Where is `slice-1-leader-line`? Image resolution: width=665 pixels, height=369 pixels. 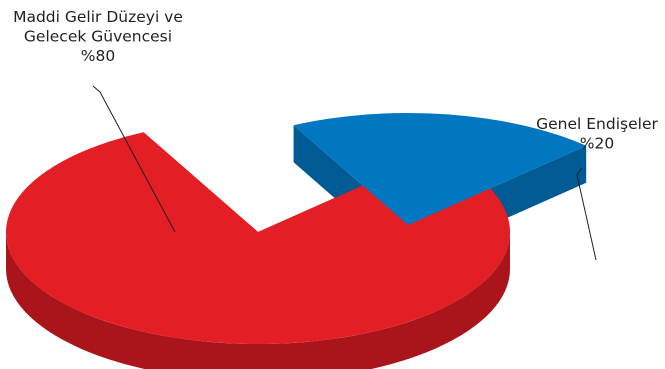 slice-1-leader-line is located at coordinates (586, 214).